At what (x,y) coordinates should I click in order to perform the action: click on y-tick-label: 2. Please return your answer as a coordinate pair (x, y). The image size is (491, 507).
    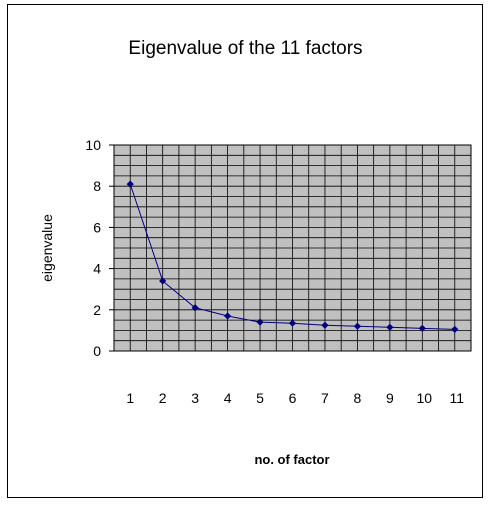
    Looking at the image, I should click on (97, 310).